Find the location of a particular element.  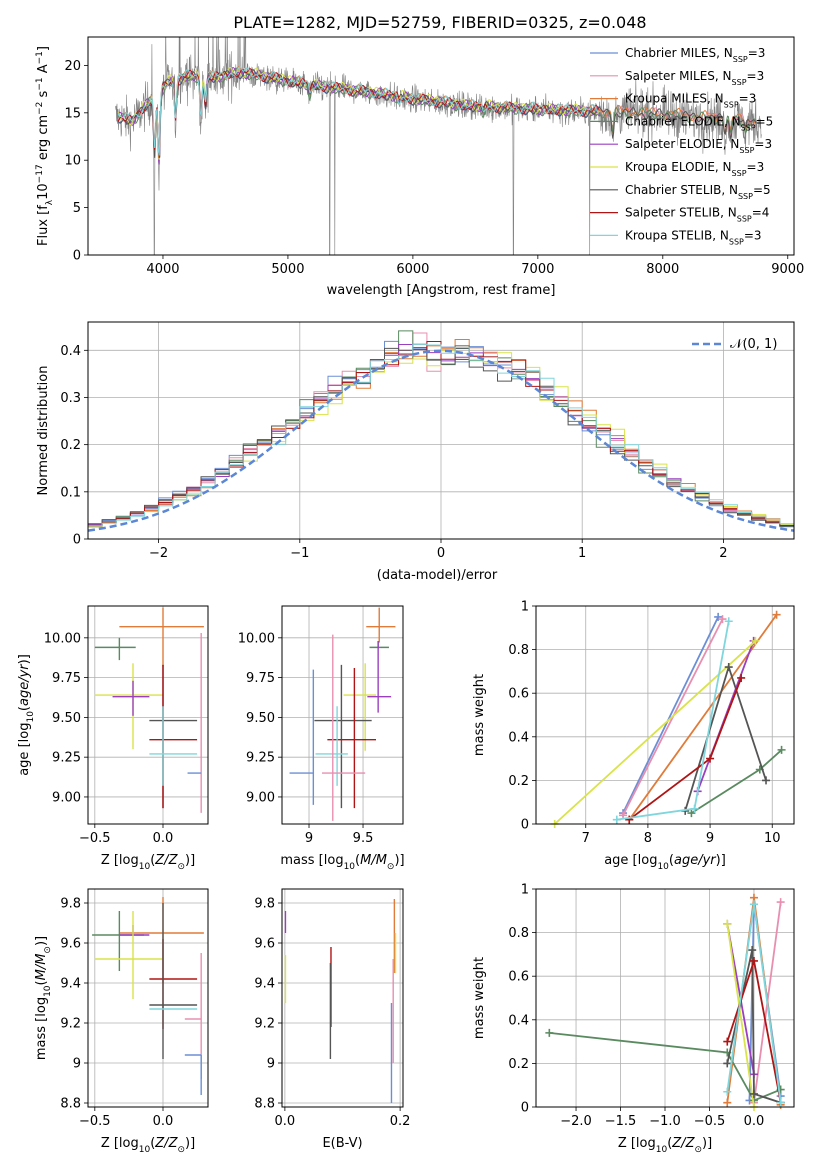

y-tick-label: 1 is located at coordinates (525, 607).